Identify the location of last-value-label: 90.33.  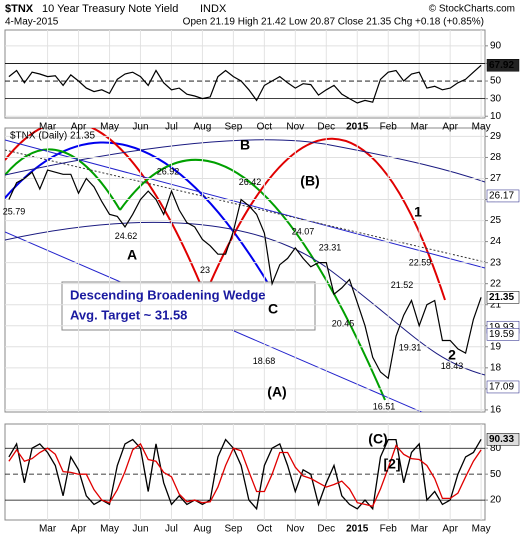
(501, 439).